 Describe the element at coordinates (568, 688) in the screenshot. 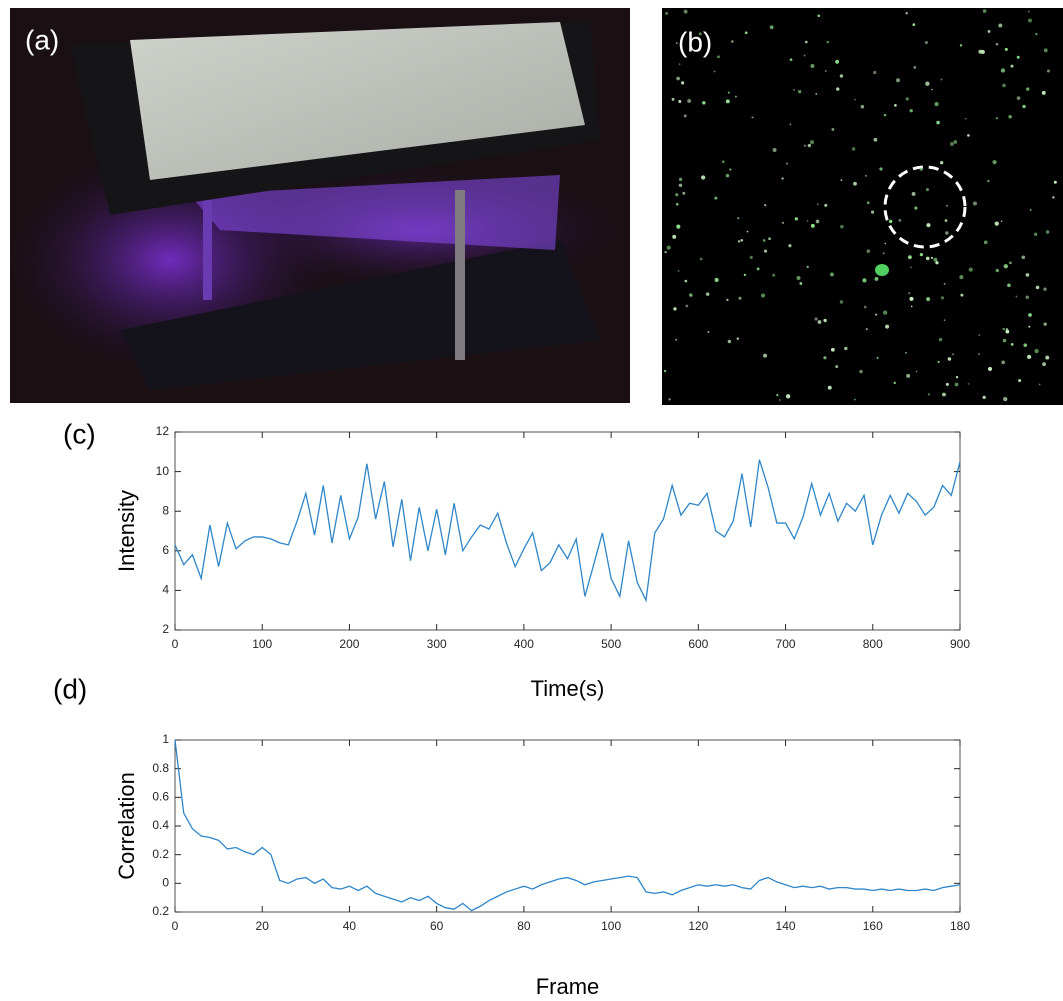

I see `x-axis-title: Time(s)` at that location.